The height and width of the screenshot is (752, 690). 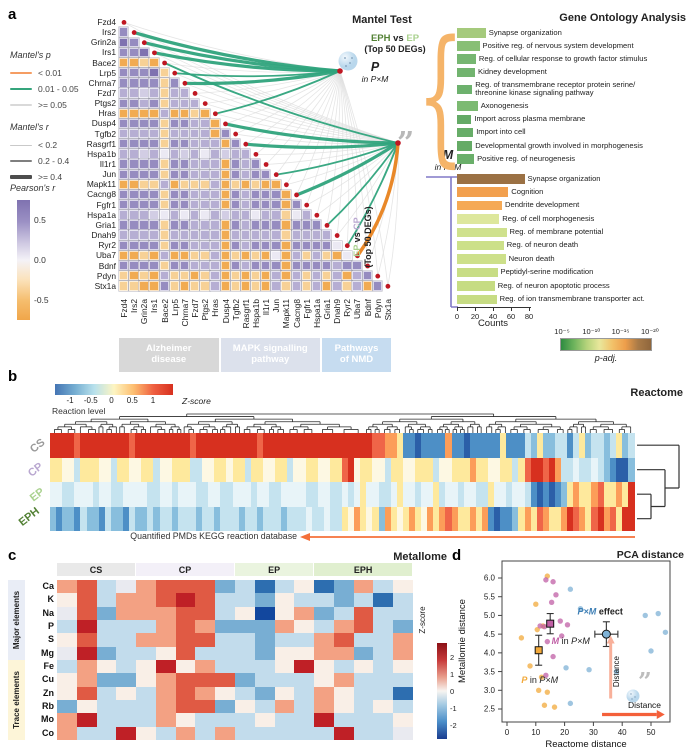 What do you see at coordinates (442, 691) in the screenshot?
I see `zscore-colorbar-c` at bounding box center [442, 691].